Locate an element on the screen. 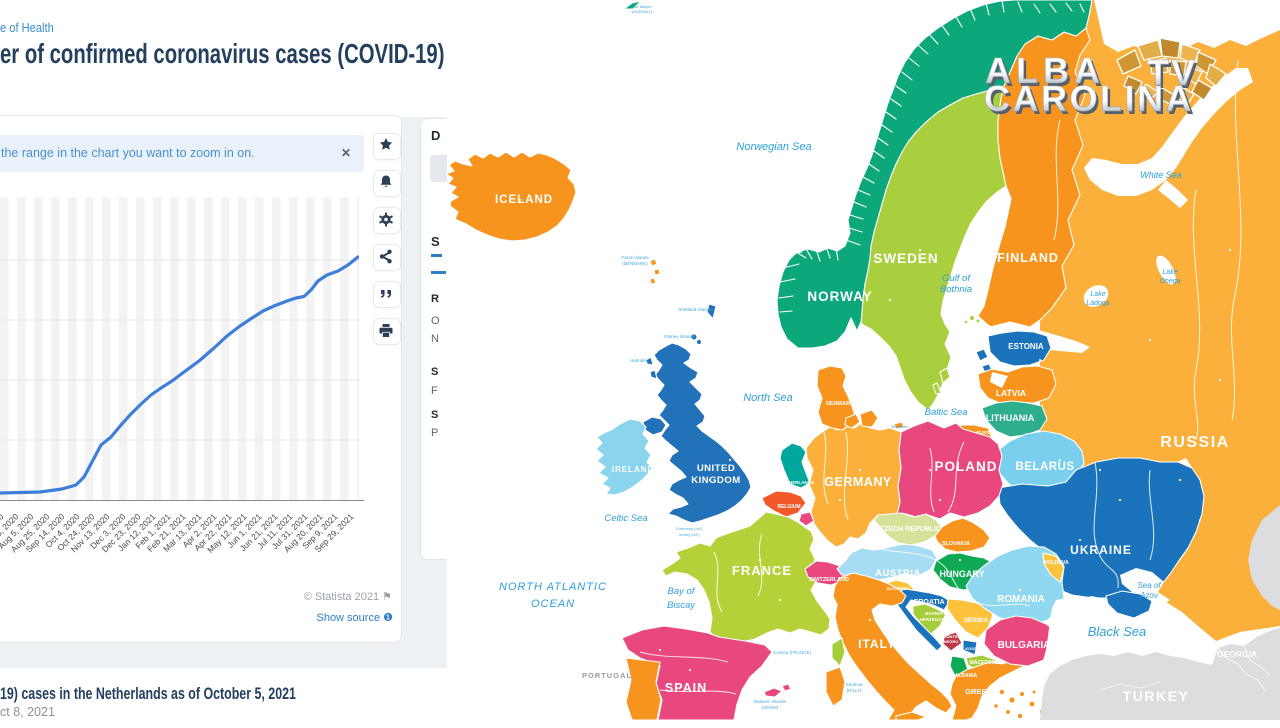 This screenshot has width=1280, height=728. svg-text: HUNGARY is located at coordinates (961, 574).